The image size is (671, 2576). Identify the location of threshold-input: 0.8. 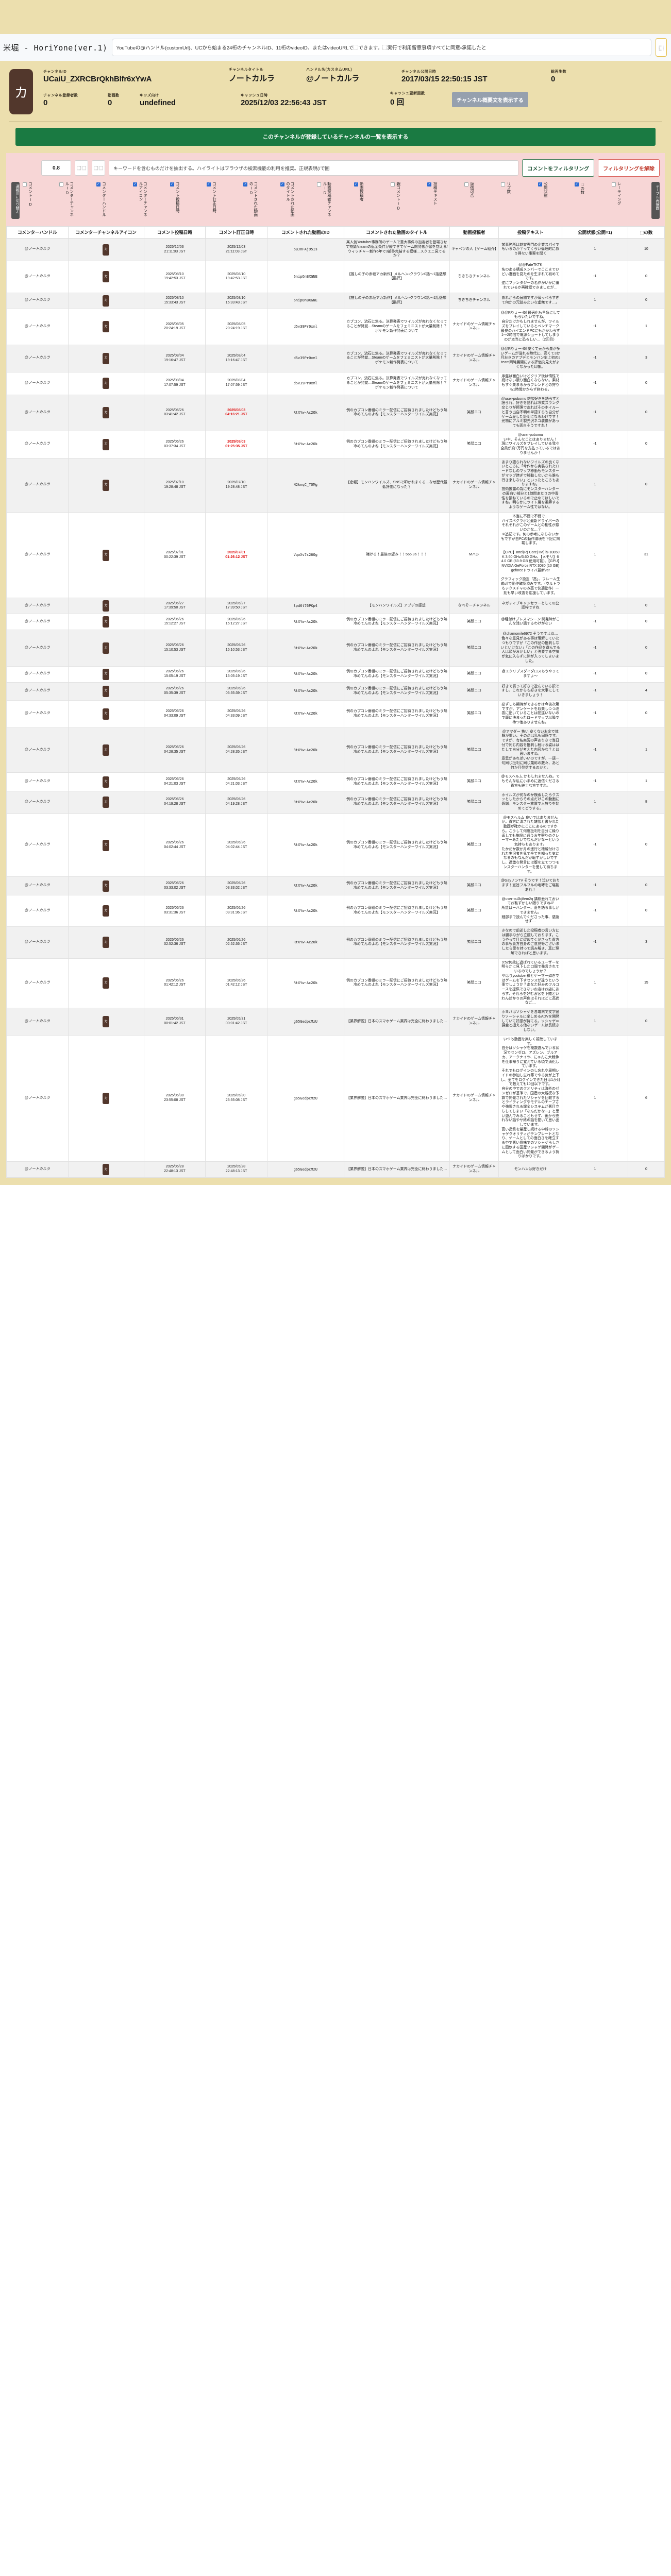
(56, 168).